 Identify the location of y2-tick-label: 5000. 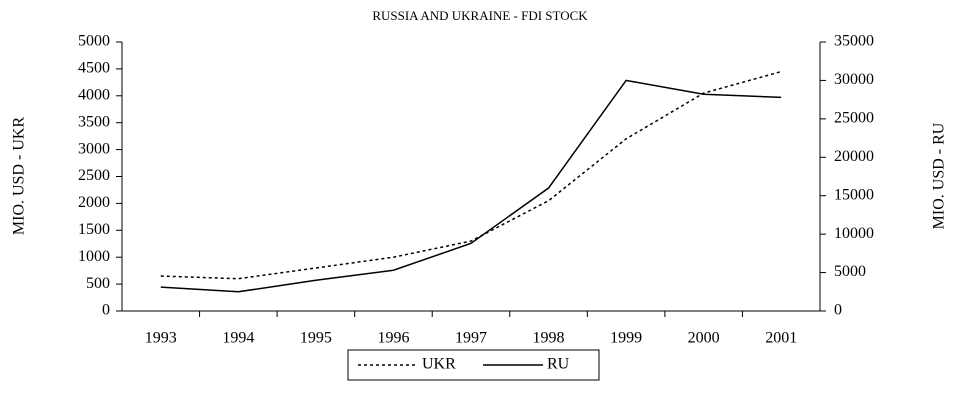
(850, 271).